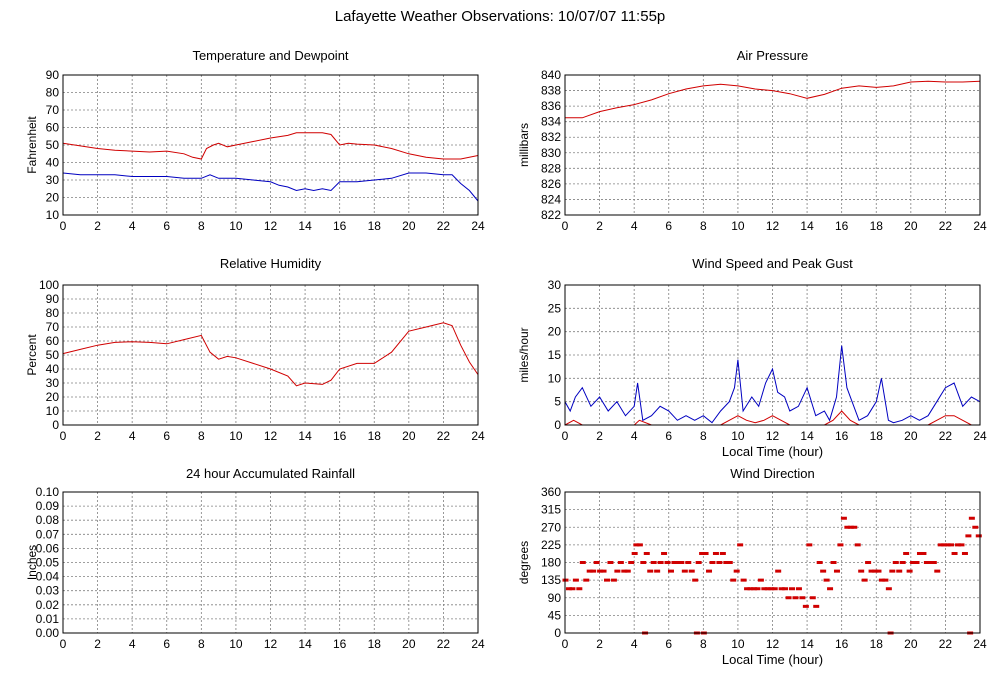 The width and height of the screenshot is (1000, 680). What do you see at coordinates (524, 354) in the screenshot?
I see `y-axis-label: miles/hour` at bounding box center [524, 354].